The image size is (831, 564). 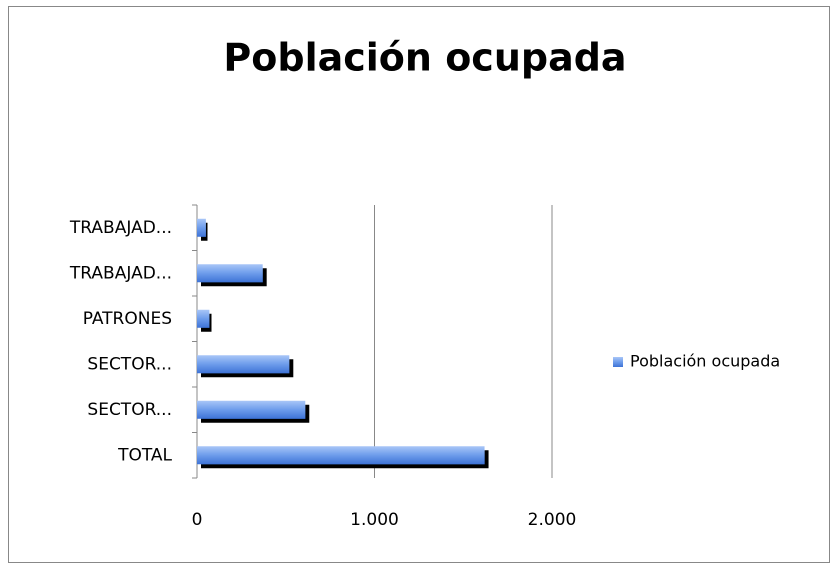 I want to click on x-tick-label: 1.000, so click(x=374, y=520).